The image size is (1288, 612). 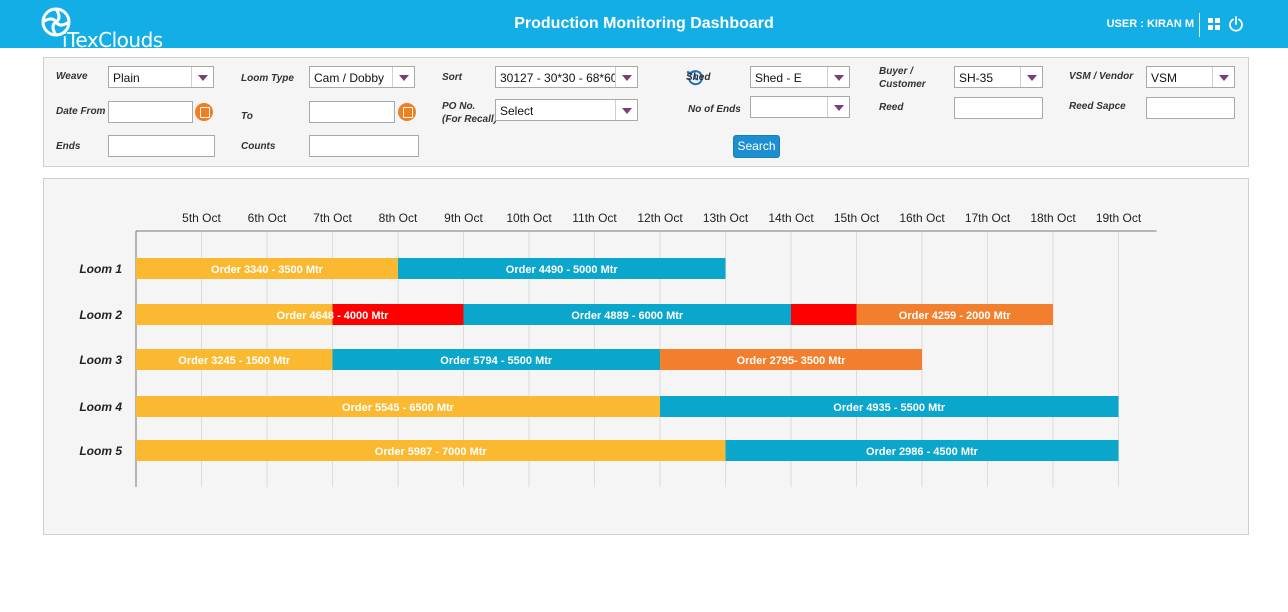 I want to click on x-tick-label: 6th Oct, so click(x=267, y=218).